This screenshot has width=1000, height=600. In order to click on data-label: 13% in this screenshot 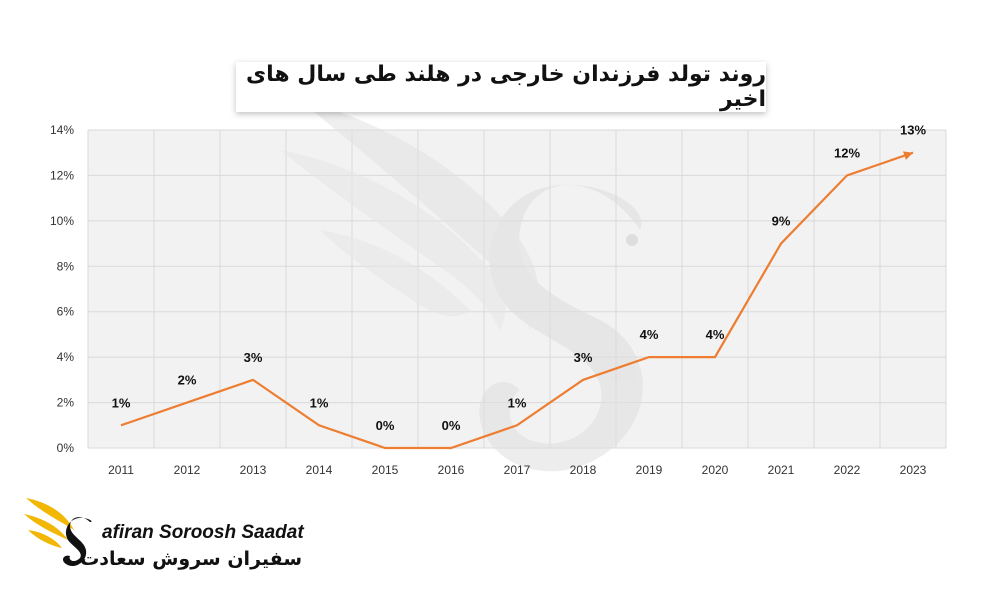, I will do `click(913, 130)`.